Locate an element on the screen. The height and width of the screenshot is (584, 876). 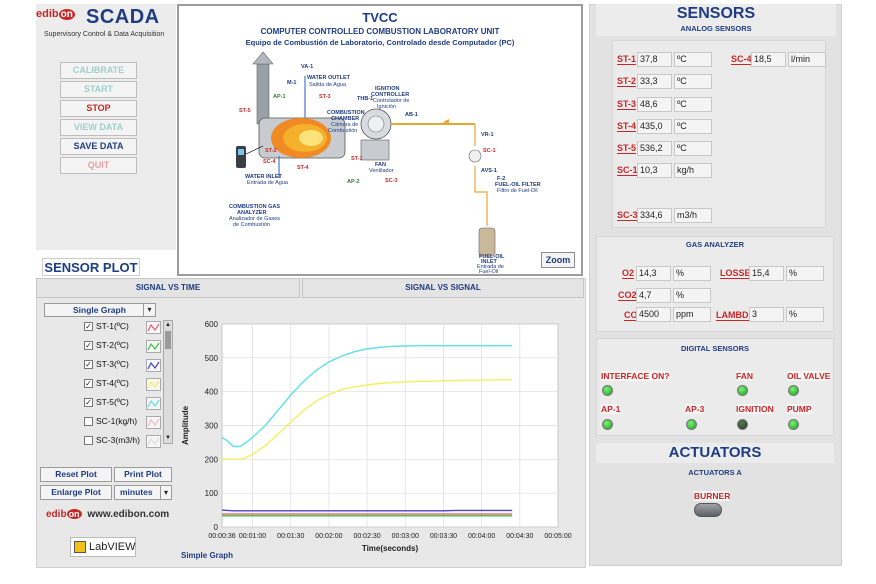
label-va1: VA-1 is located at coordinates (307, 67).